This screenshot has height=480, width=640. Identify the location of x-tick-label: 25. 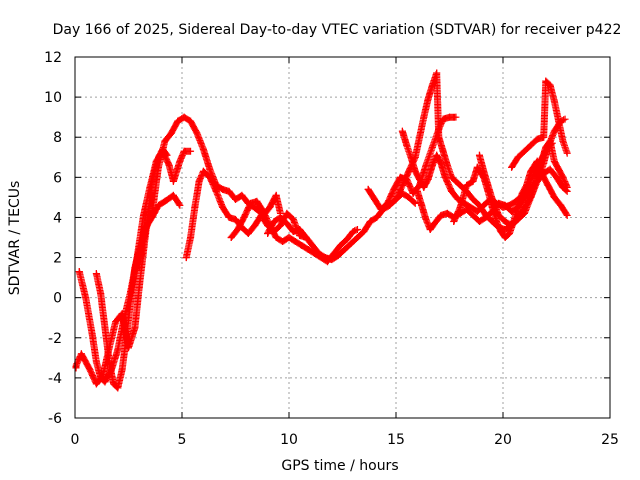
(610, 440).